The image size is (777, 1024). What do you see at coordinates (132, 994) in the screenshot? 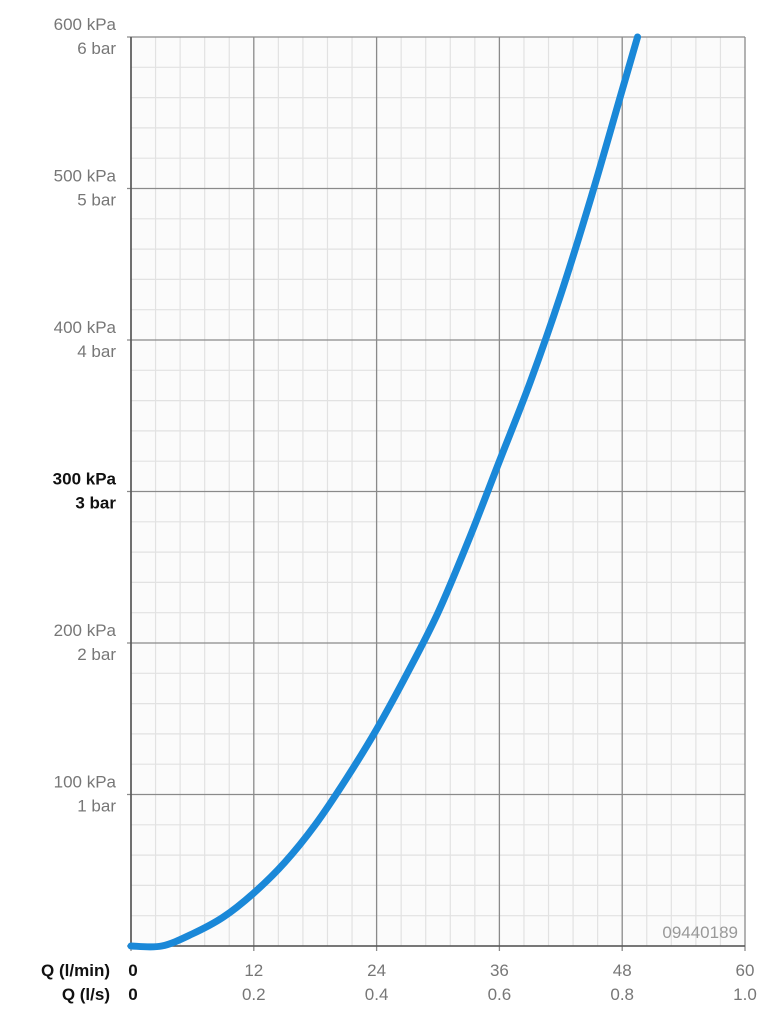
I see `x-tick-label-ls: 0` at bounding box center [132, 994].